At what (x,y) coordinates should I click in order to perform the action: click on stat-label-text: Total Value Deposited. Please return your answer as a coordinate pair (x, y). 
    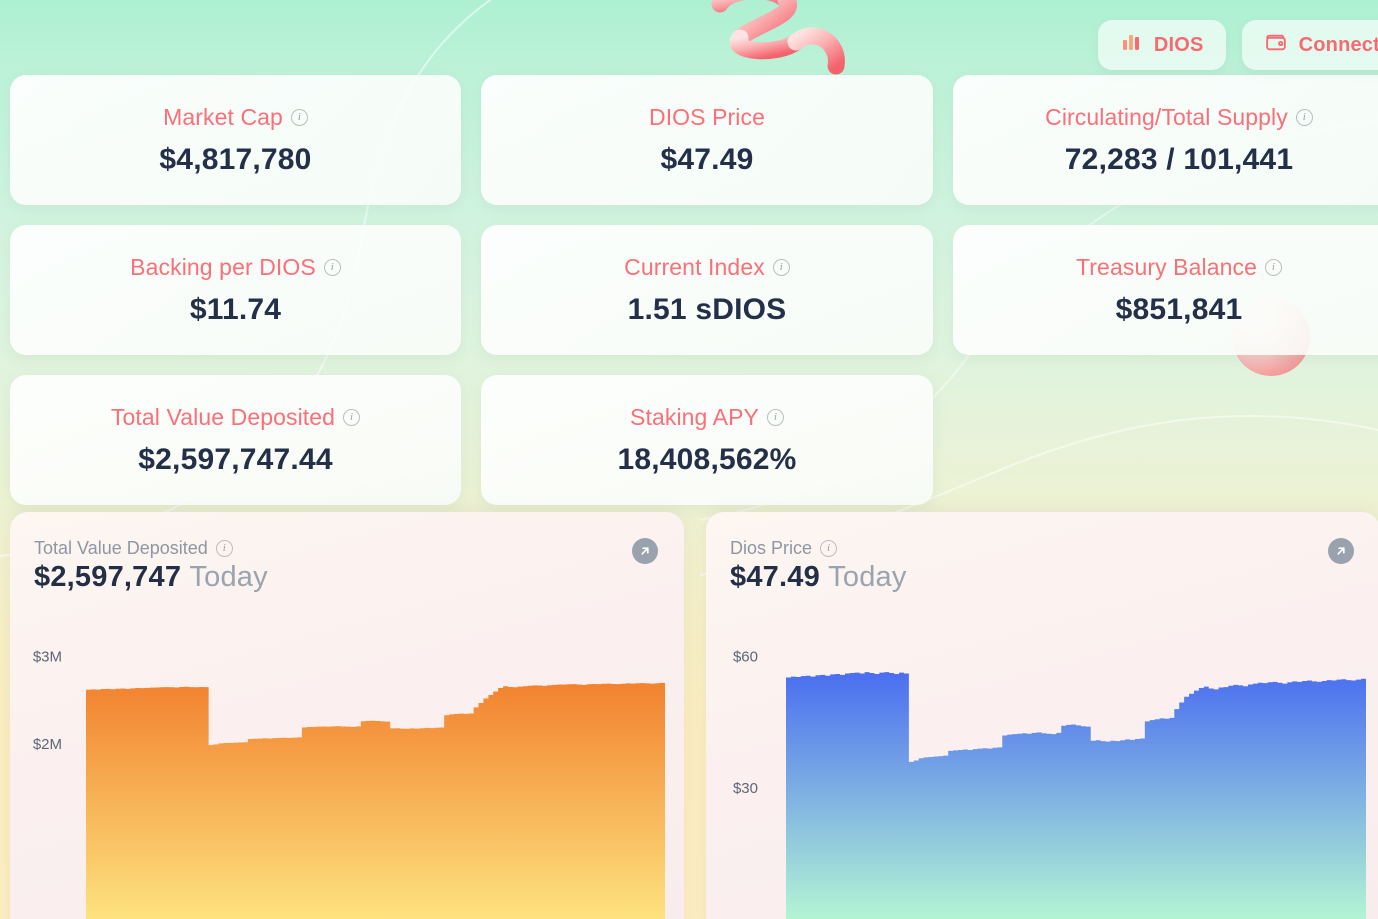
    Looking at the image, I should click on (223, 416).